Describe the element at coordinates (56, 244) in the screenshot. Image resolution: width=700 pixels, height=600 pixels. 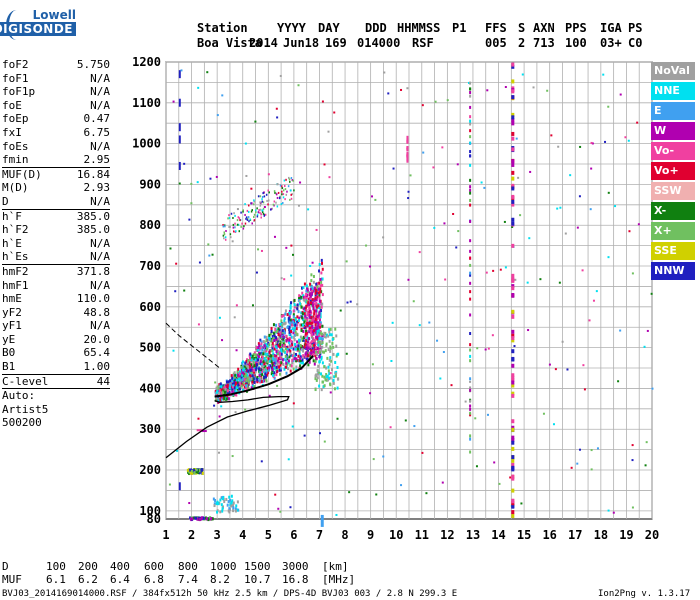
I see `param-row: h`E N/A` at that location.